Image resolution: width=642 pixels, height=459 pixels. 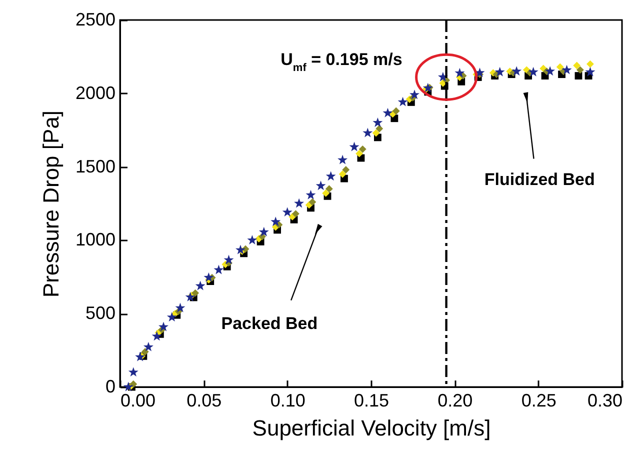 What do you see at coordinates (372, 400) in the screenshot?
I see `x-tick-label: 0.15` at bounding box center [372, 400].